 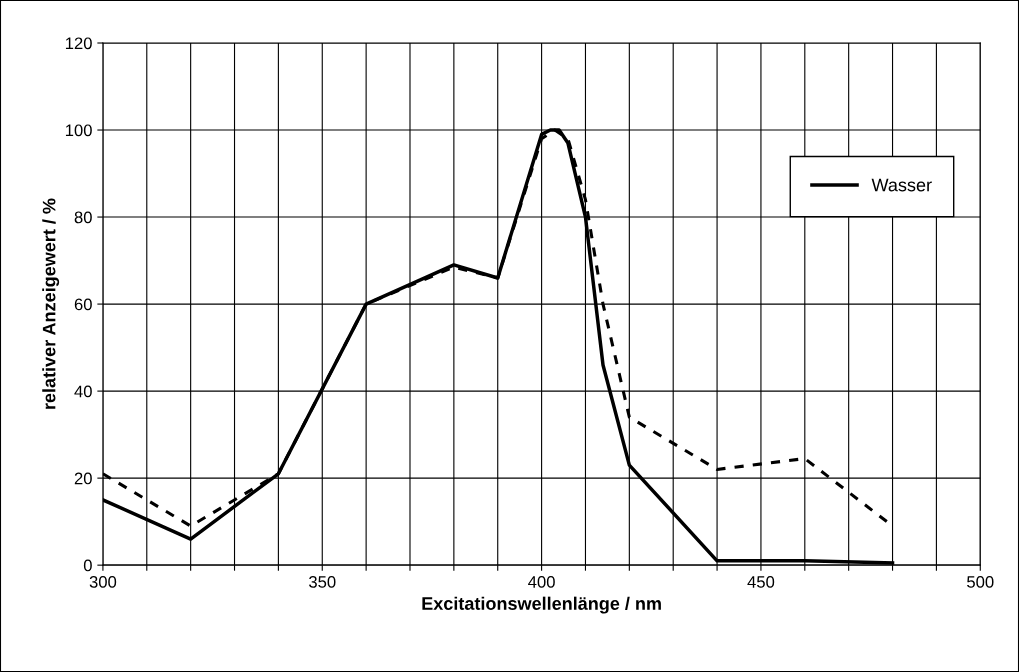 What do you see at coordinates (901, 185) in the screenshot?
I see `legend-label: Wasser` at bounding box center [901, 185].